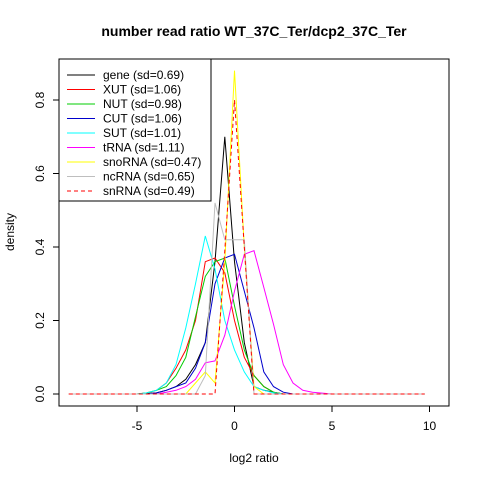 The height and width of the screenshot is (480, 480). Describe the element at coordinates (143, 148) in the screenshot. I see `legend-label: tRNA (sd=1.11)` at that location.